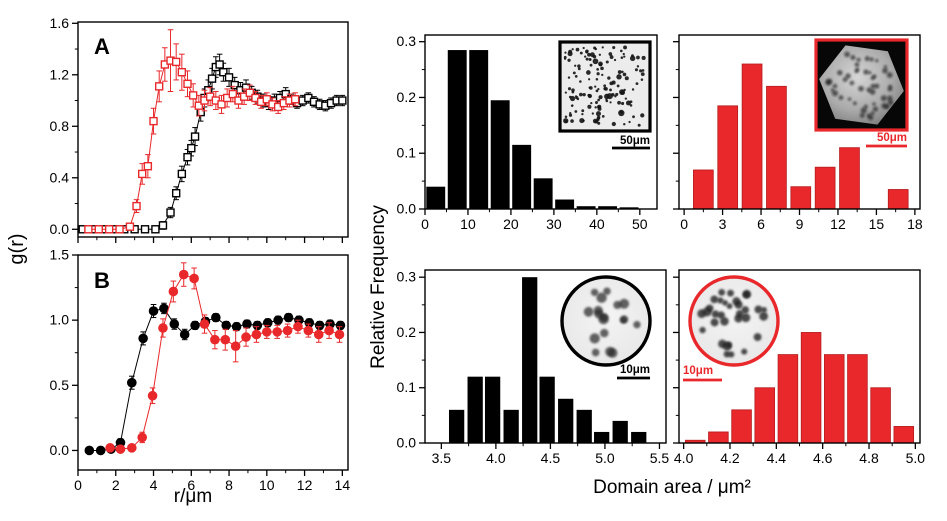  What do you see at coordinates (229, 485) in the screenshot?
I see `svg-text: 8` at bounding box center [229, 485].